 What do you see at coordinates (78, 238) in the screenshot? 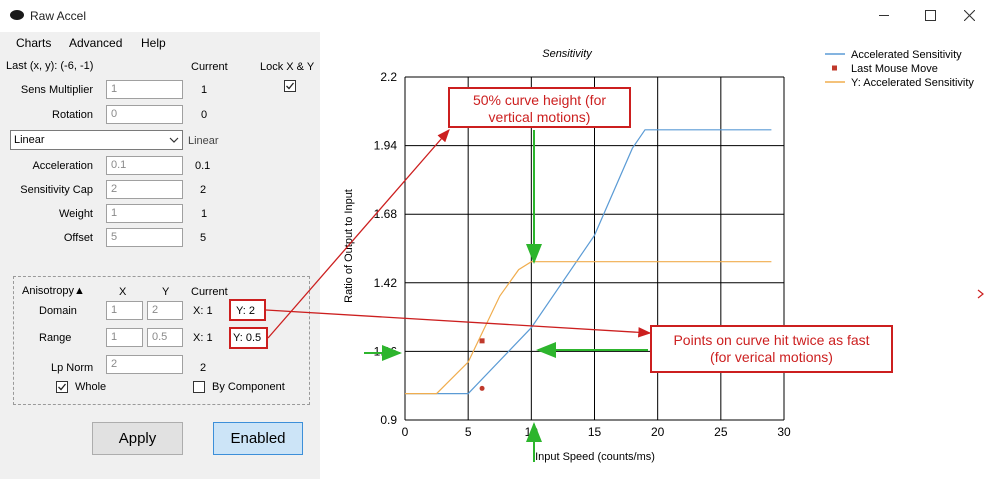
I see `offset-label: Offset` at bounding box center [78, 238].